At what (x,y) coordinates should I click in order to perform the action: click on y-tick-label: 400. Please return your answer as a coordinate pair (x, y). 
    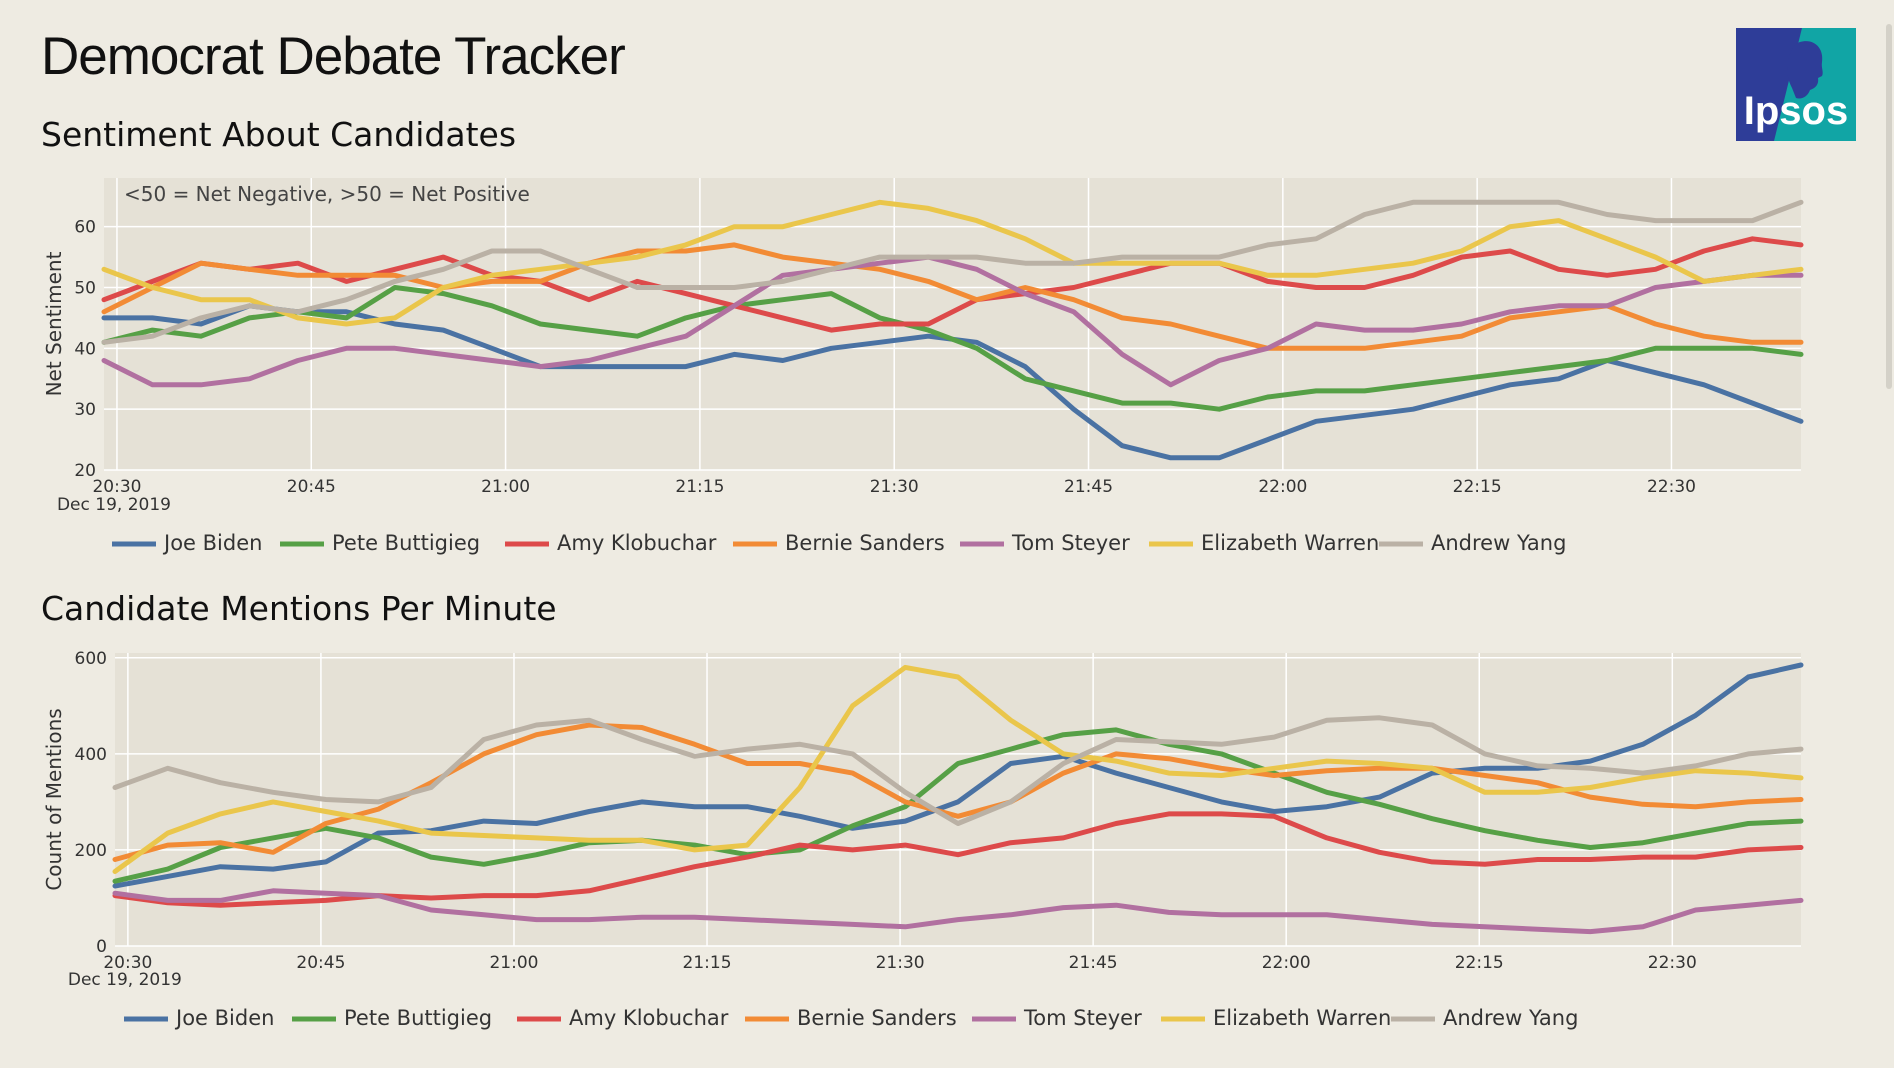
    Looking at the image, I should click on (91, 755).